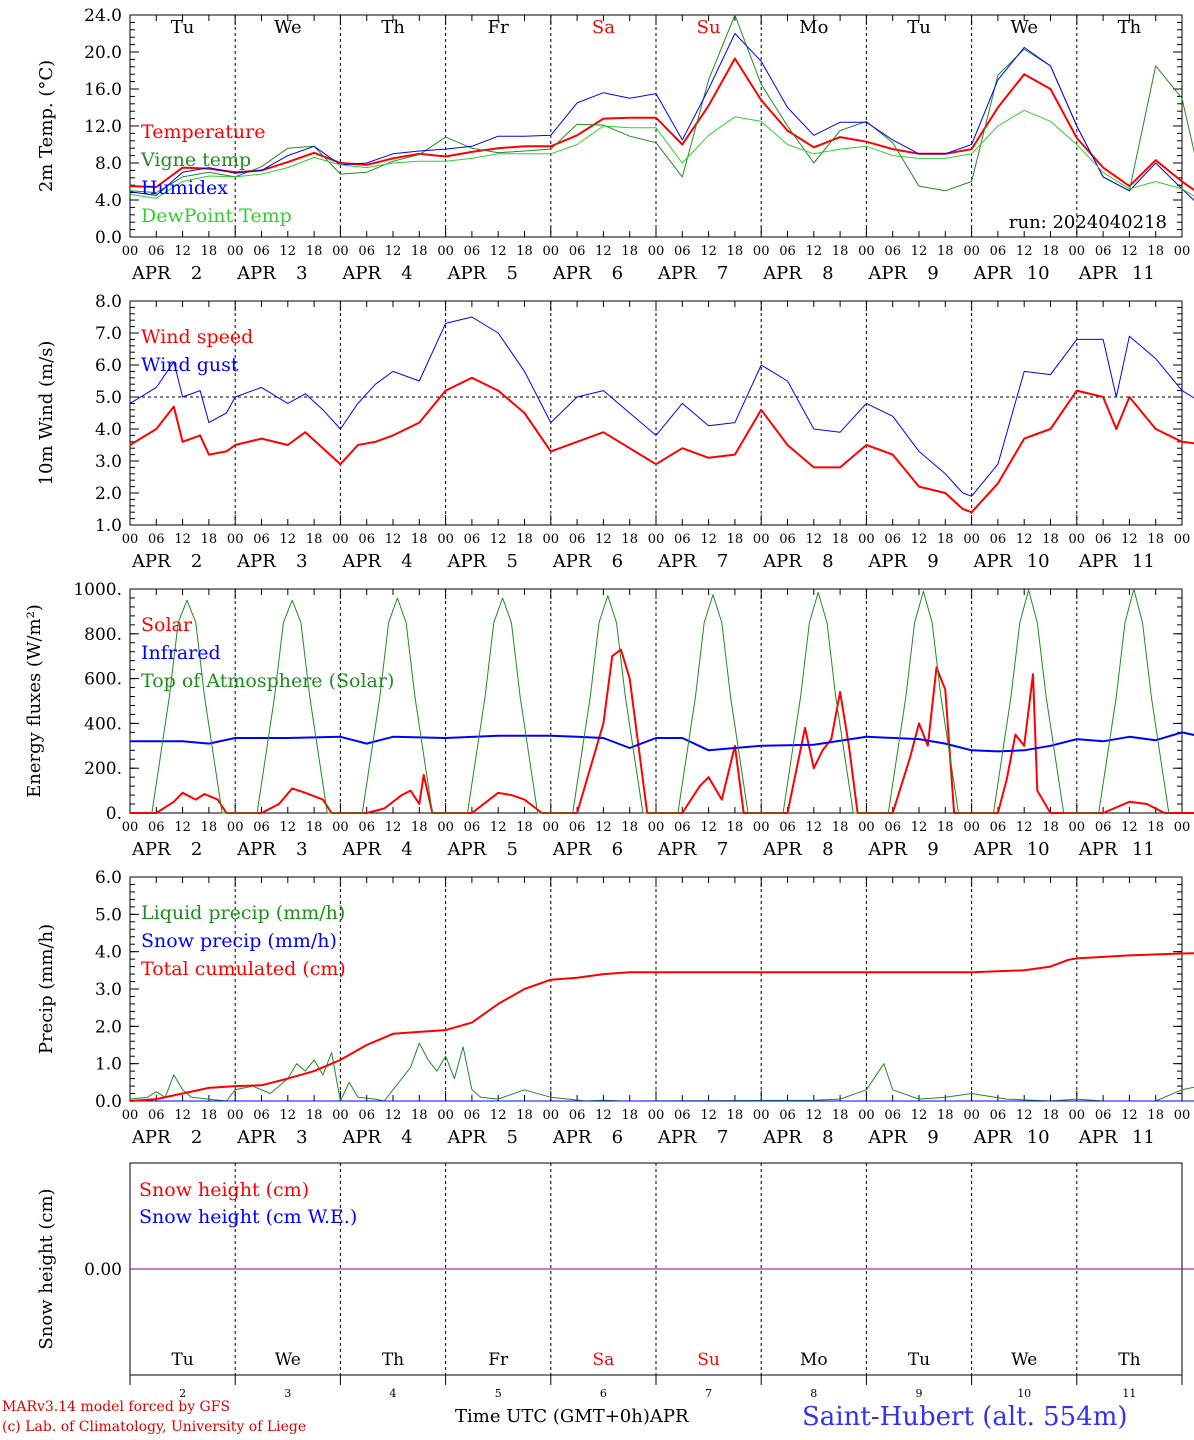  I want to click on legend-entry: Wind speed, so click(197, 337).